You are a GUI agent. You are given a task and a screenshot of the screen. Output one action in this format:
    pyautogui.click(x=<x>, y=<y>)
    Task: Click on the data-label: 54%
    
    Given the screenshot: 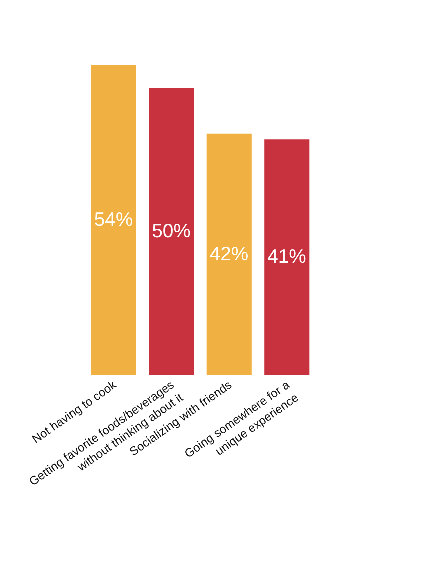 What is the action you would take?
    pyautogui.click(x=114, y=219)
    